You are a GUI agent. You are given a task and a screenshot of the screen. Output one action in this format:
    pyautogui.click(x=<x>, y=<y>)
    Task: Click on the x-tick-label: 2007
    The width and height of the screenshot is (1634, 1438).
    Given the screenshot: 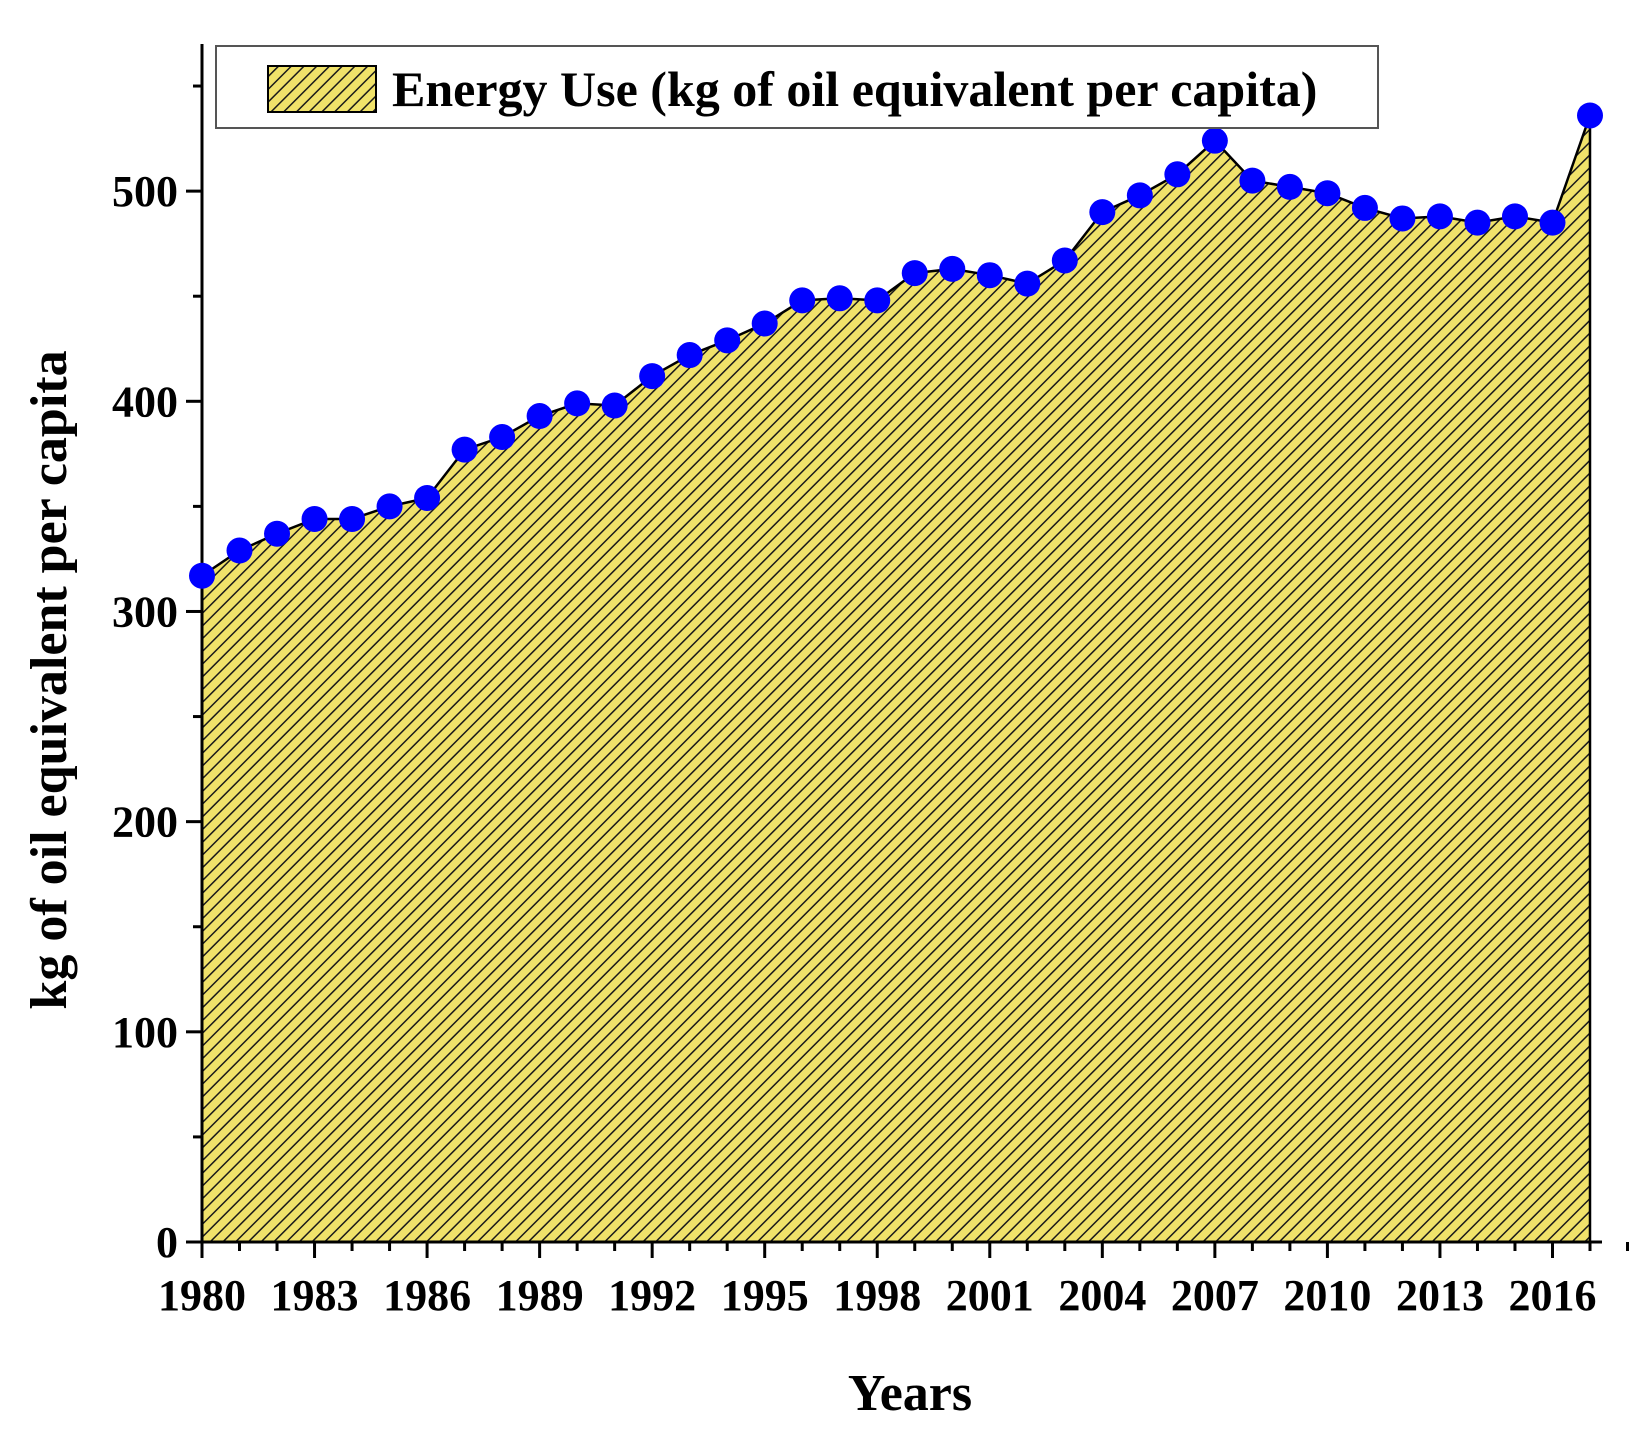 What is the action you would take?
    pyautogui.click(x=1215, y=1295)
    